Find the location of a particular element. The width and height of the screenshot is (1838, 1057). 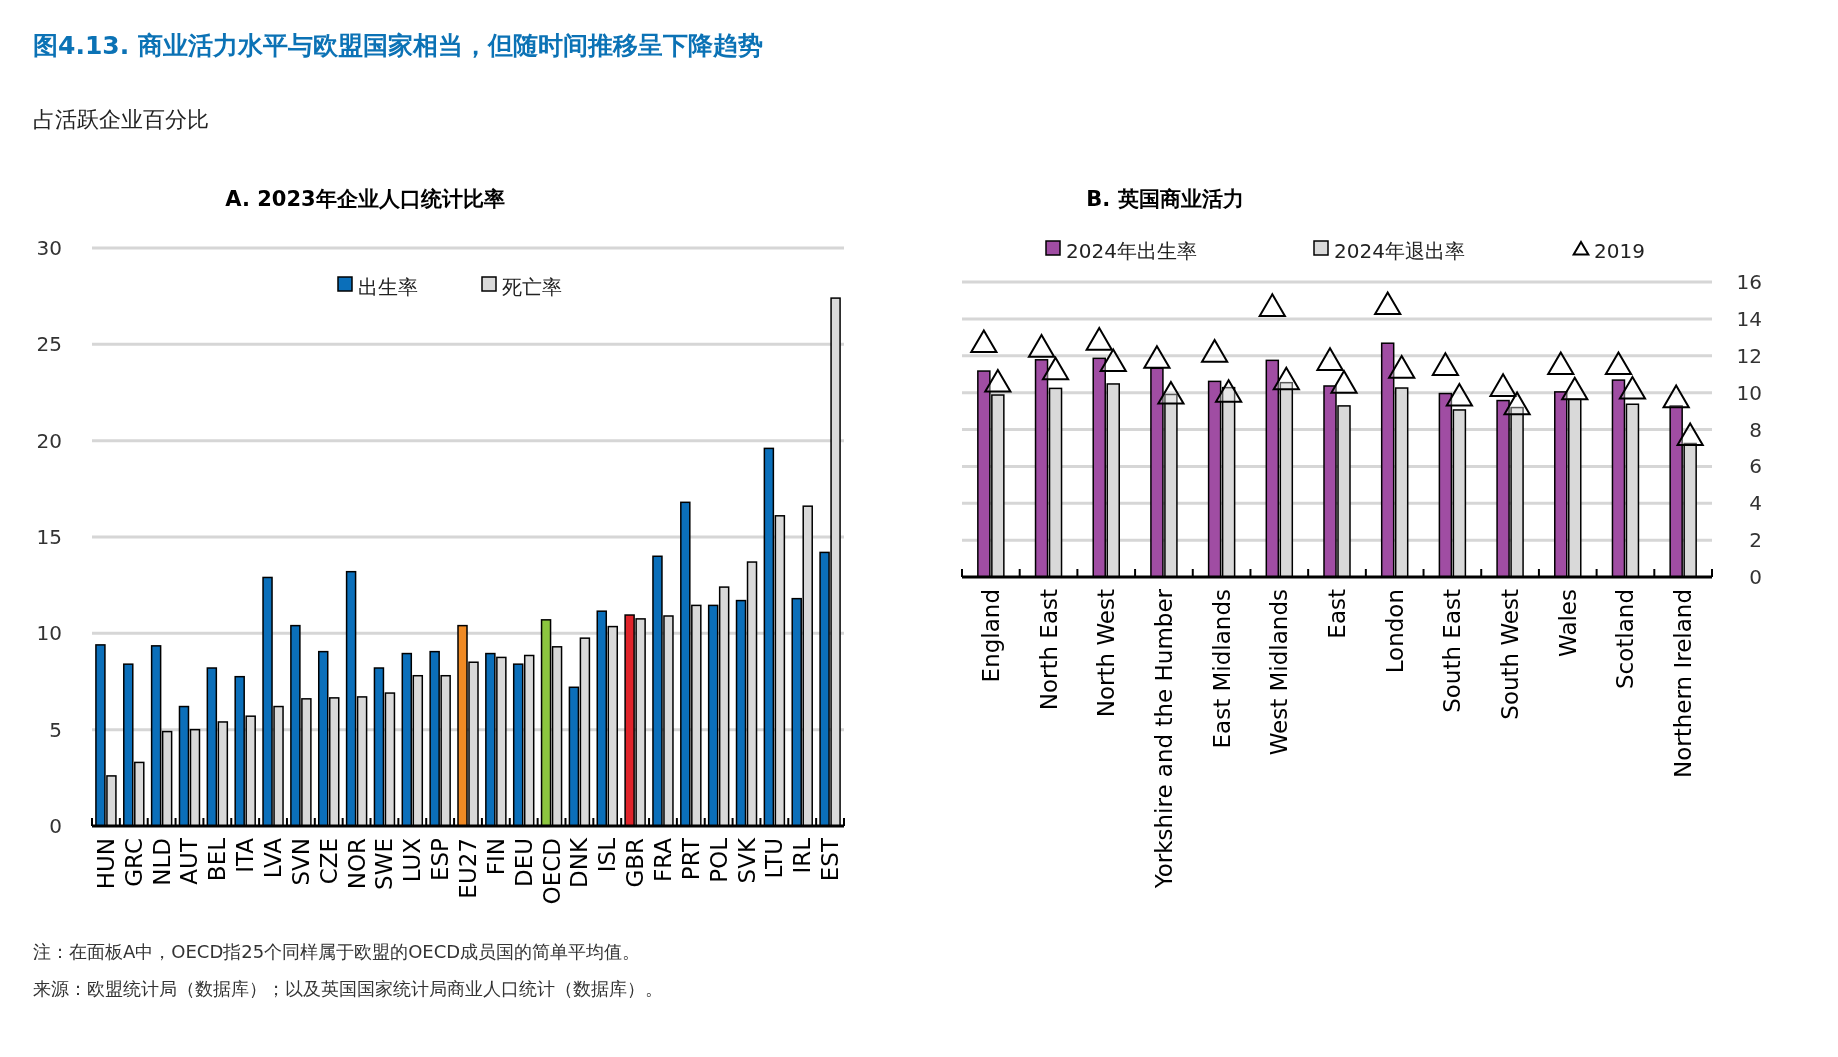

chart-title: B. 英国商业活力 is located at coordinates (1165, 199).